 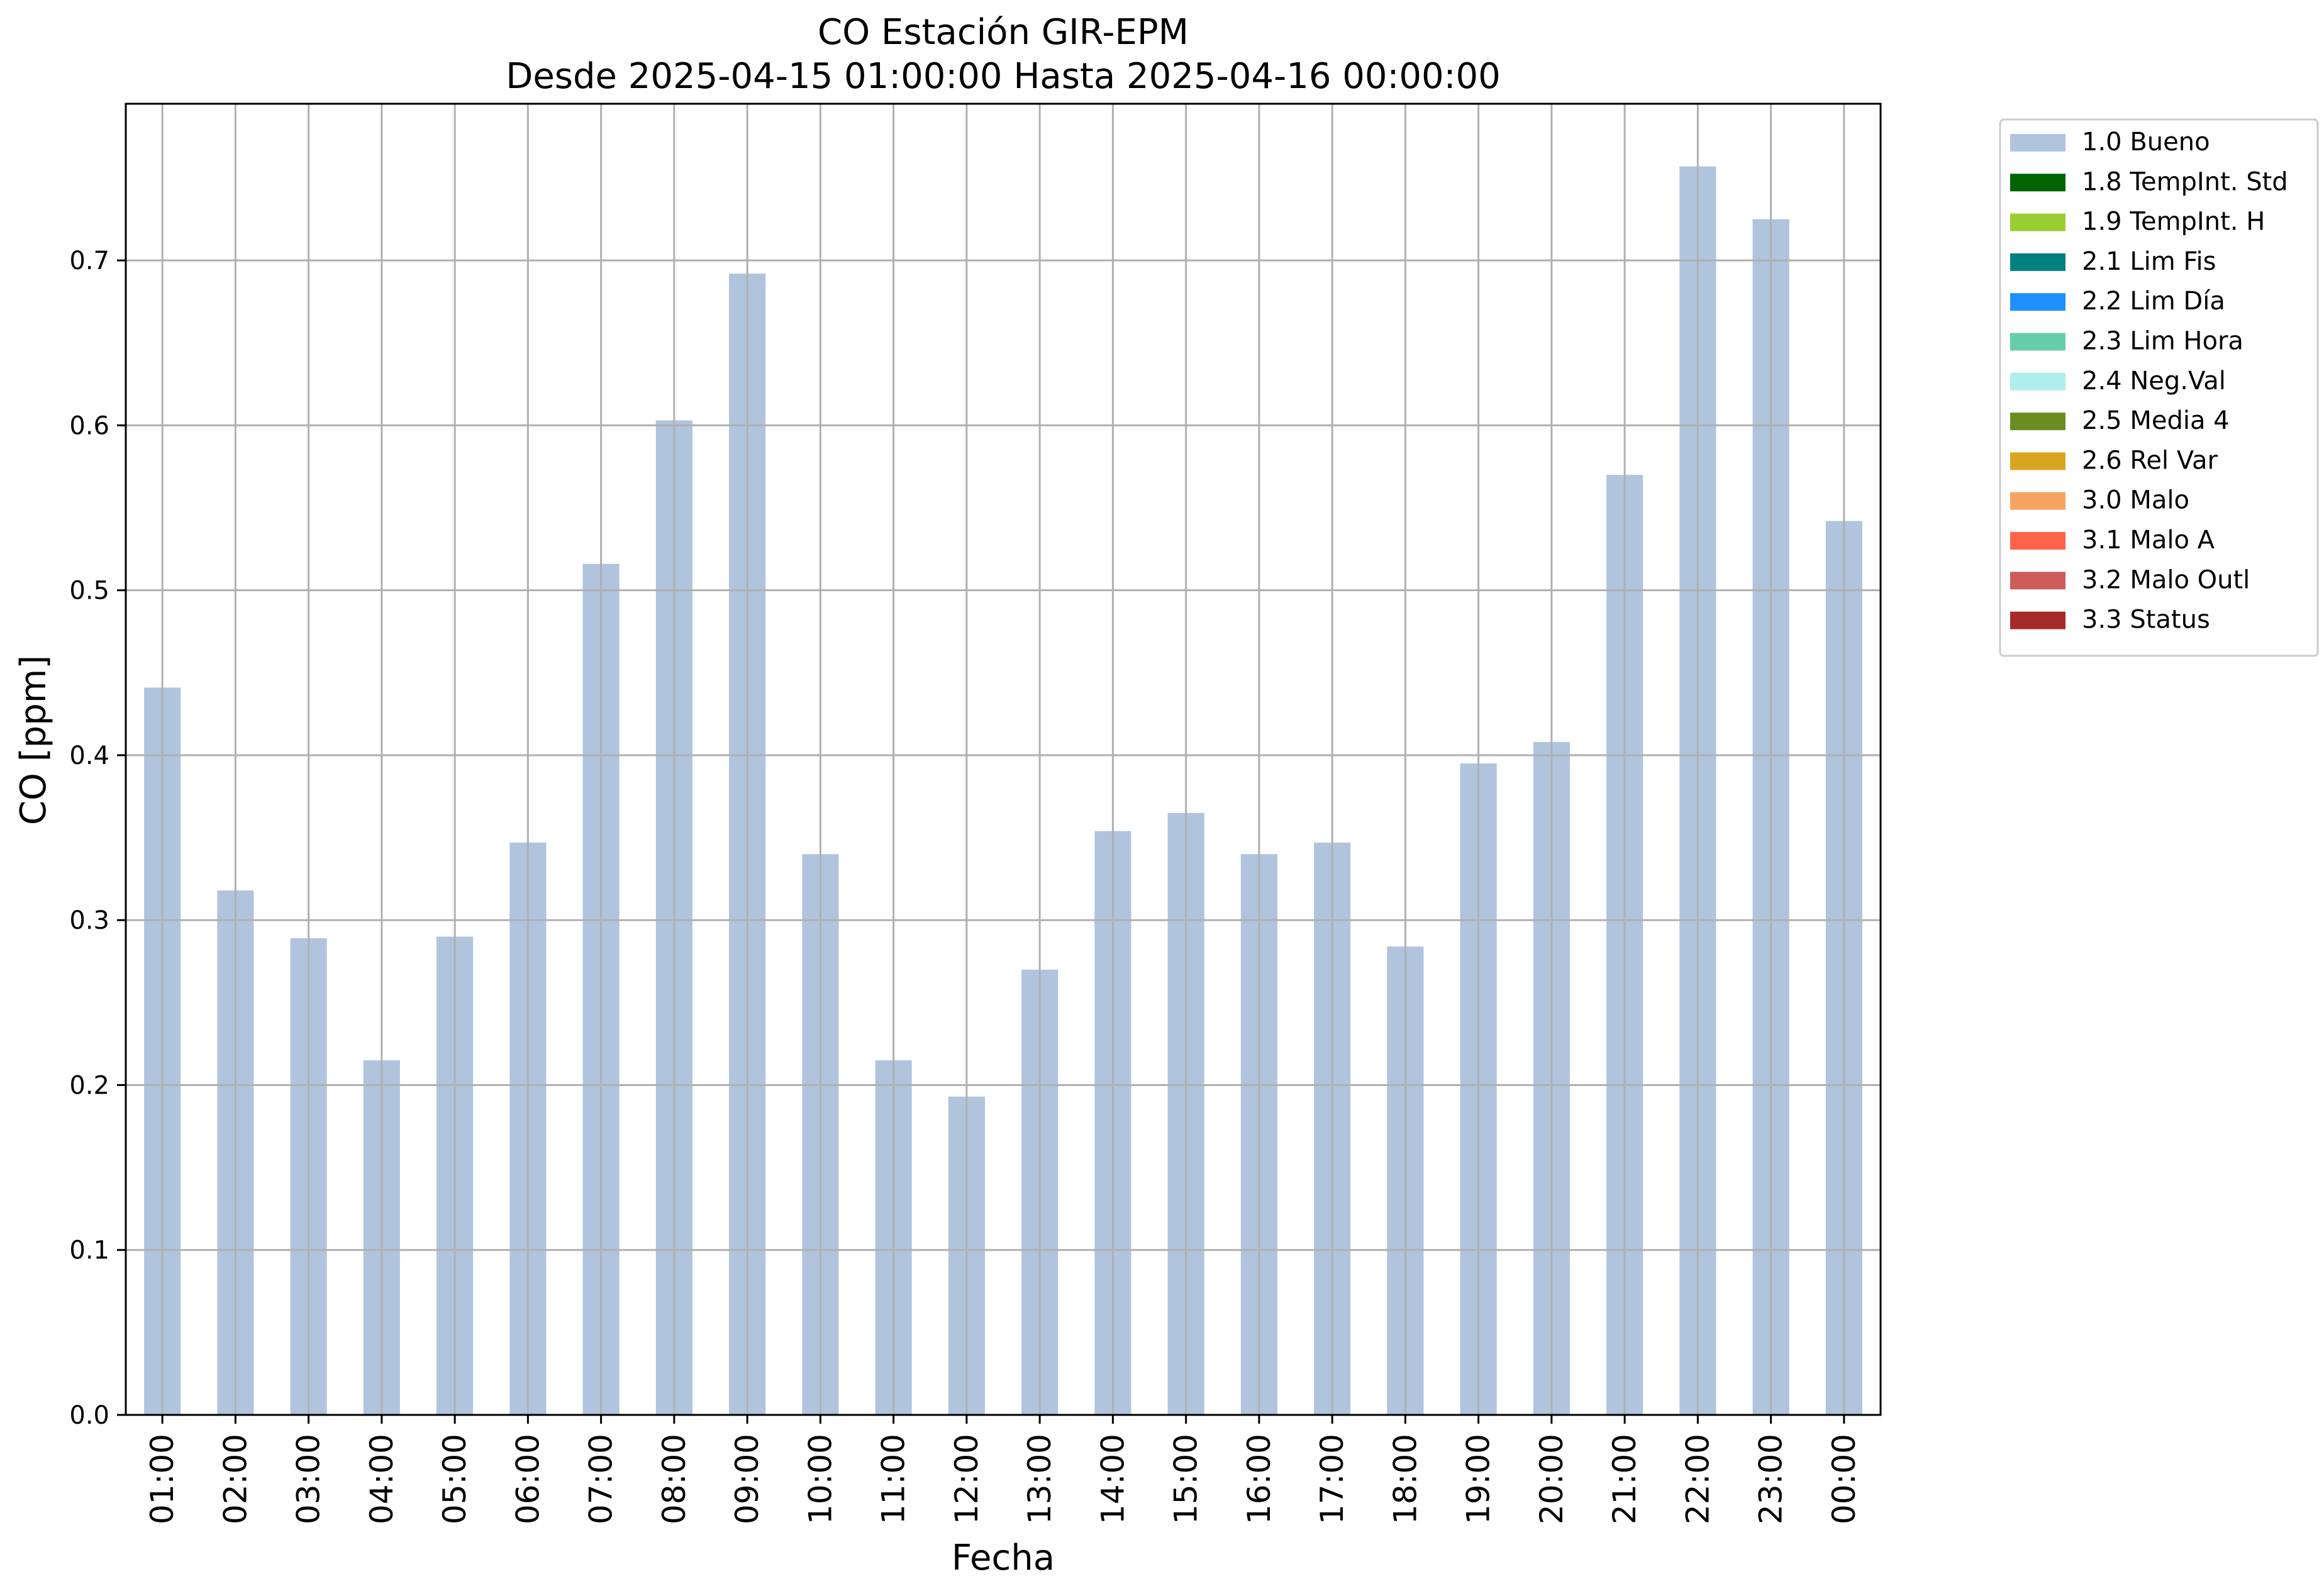 What do you see at coordinates (2150, 460) in the screenshot?
I see `legend-label: 2.6 Rel Var` at bounding box center [2150, 460].